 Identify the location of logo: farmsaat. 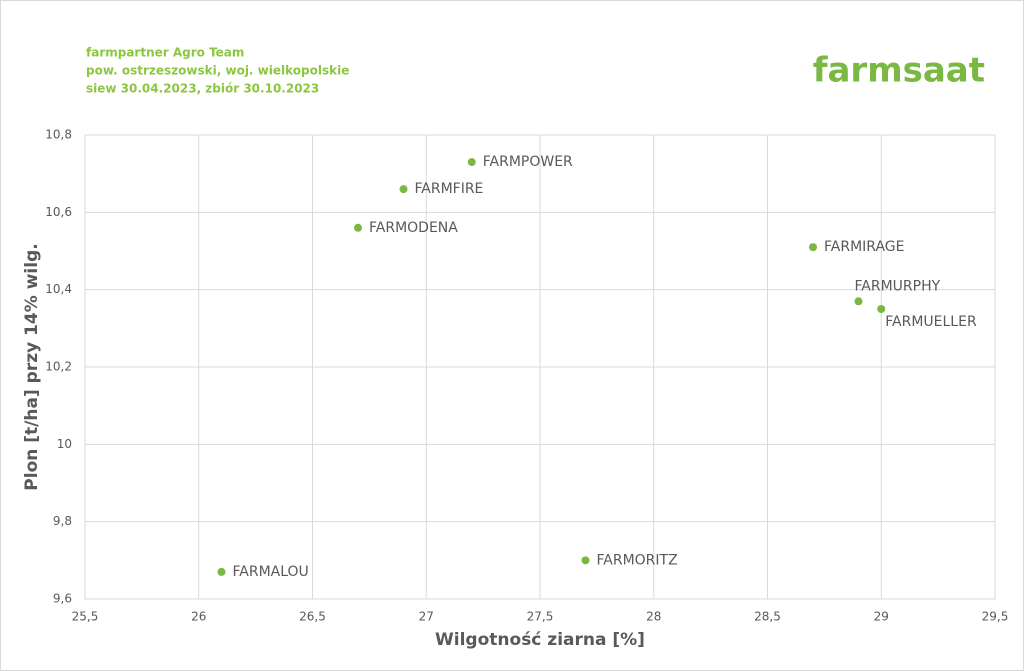
(899, 71).